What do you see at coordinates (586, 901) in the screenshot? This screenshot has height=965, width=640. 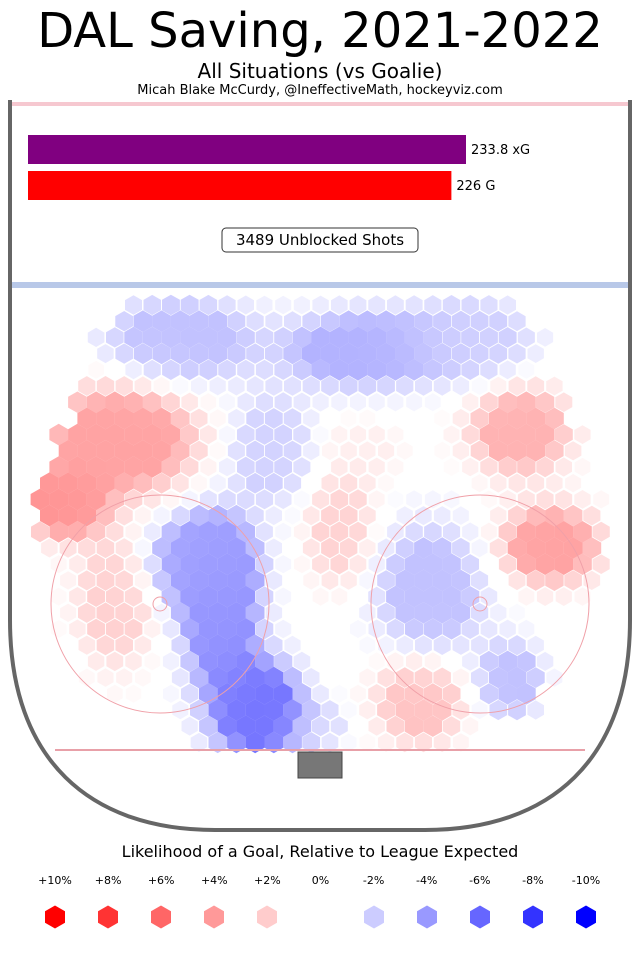 I see `legend-item: -10%` at bounding box center [586, 901].